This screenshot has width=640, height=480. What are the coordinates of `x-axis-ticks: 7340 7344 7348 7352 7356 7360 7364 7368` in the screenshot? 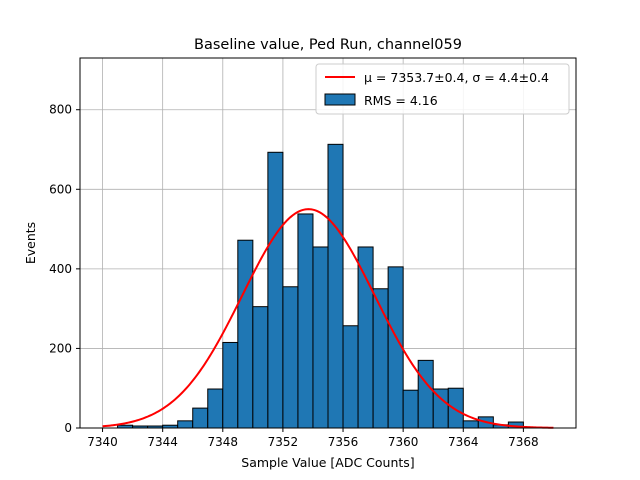 It's located at (313, 438).